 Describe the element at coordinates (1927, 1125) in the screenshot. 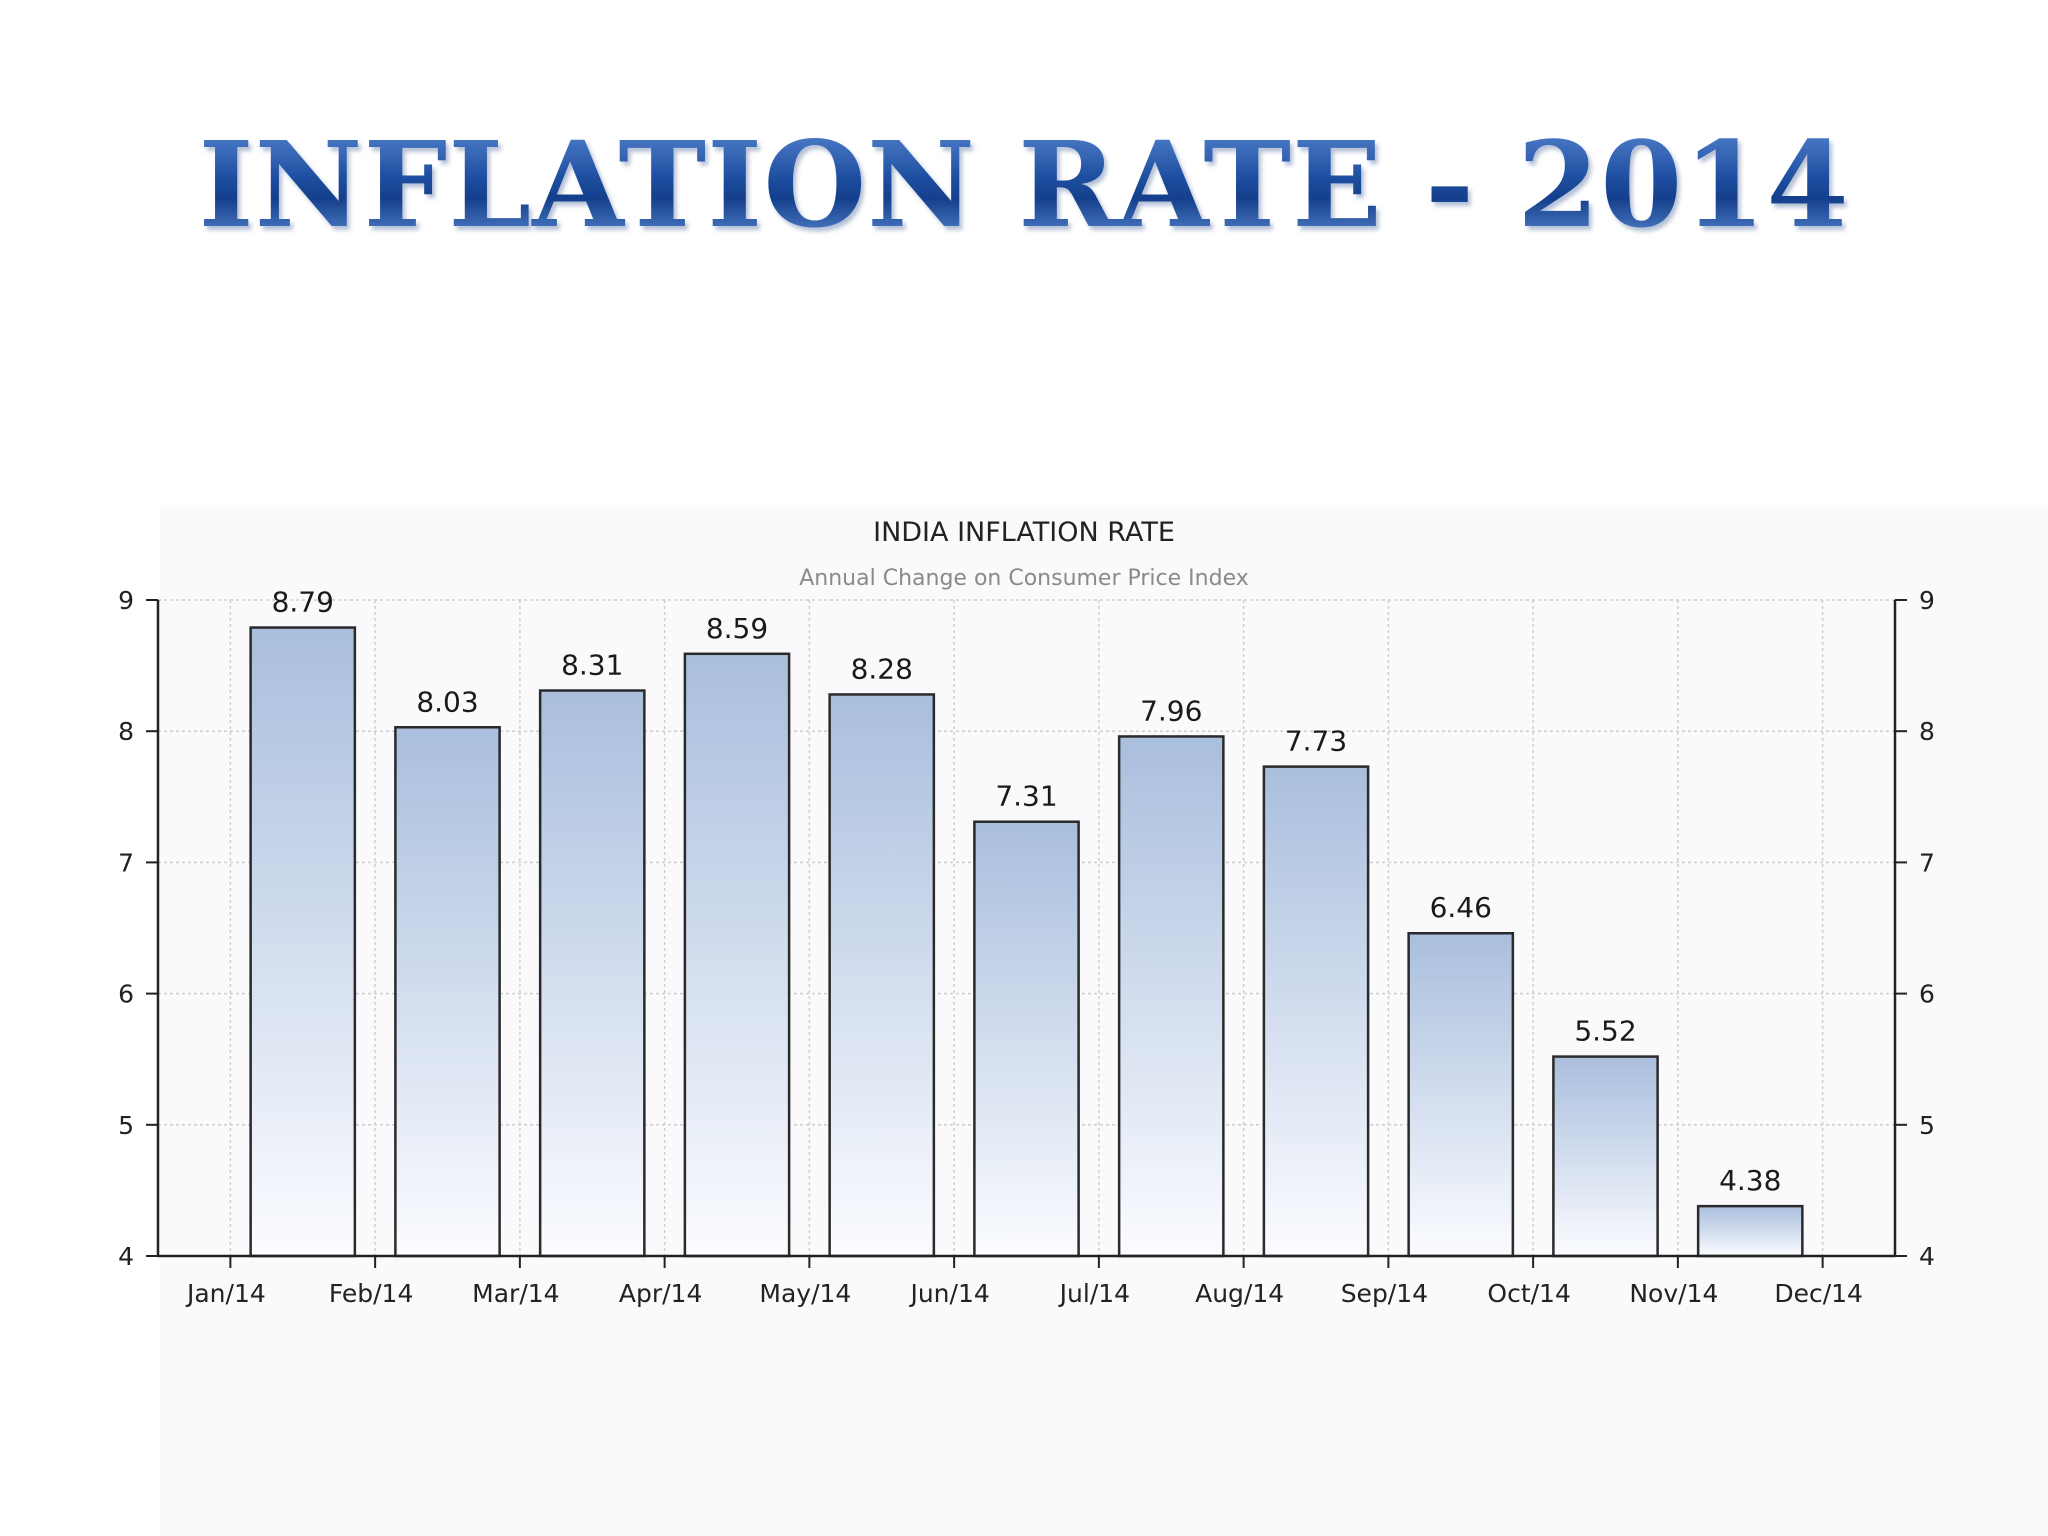

I see `y-tick-label-right: 5` at that location.